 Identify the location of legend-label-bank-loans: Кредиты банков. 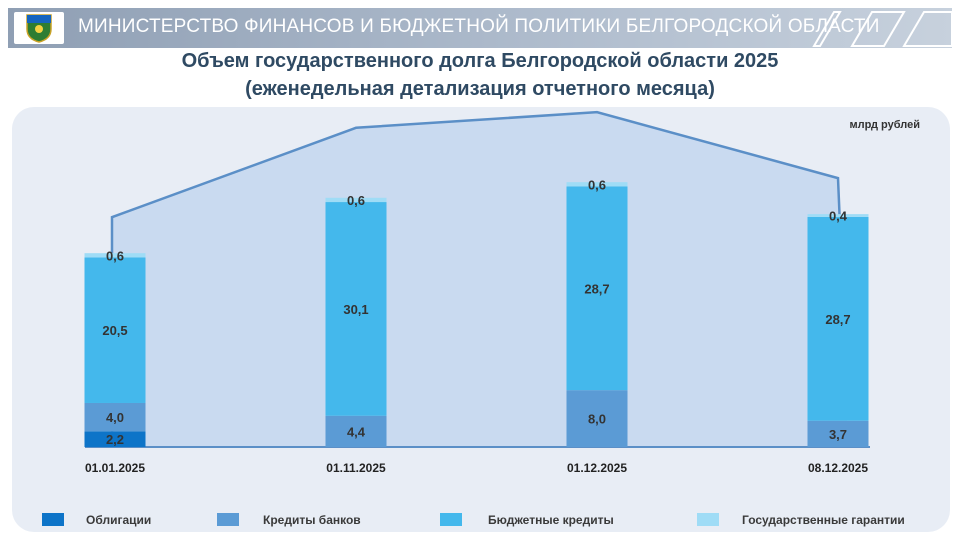
(312, 520).